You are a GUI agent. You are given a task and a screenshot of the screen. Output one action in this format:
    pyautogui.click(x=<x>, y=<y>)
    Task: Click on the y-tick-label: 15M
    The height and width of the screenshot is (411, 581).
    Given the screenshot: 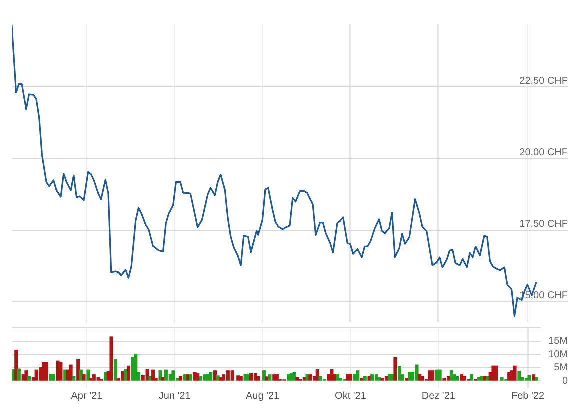 What is the action you would take?
    pyautogui.click(x=558, y=341)
    